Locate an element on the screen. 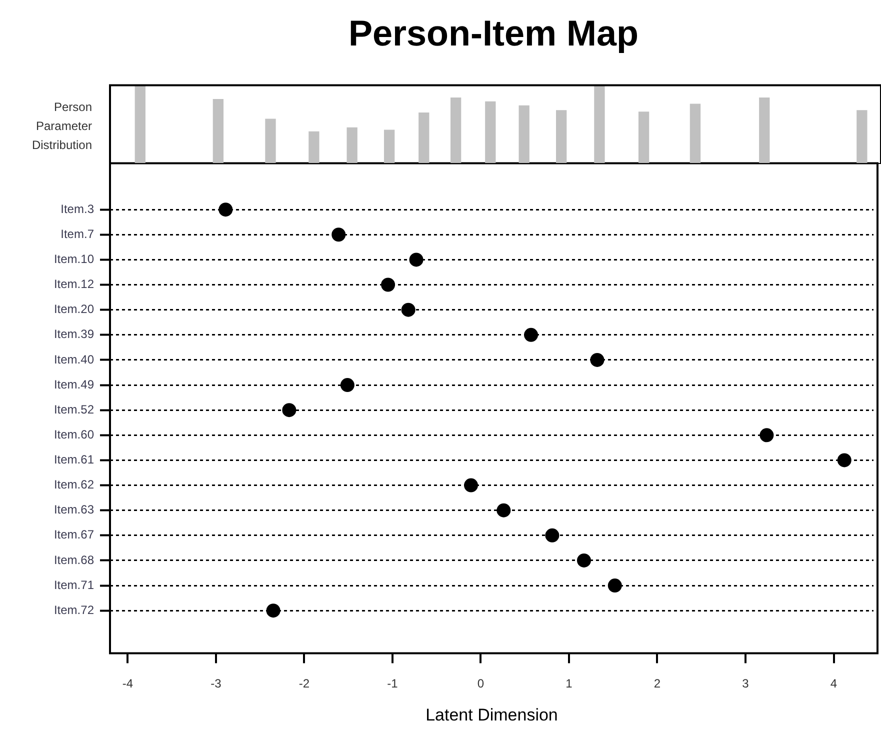  y-tick-label: Item.68 is located at coordinates (74, 559).